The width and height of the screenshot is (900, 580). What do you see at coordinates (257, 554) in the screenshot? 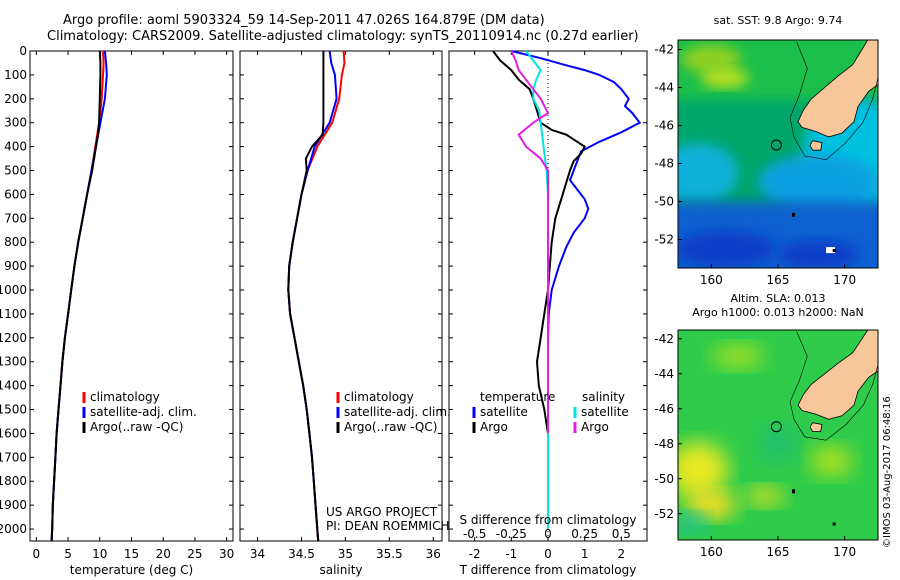
I see `salinity-xtick-label: 34` at bounding box center [257, 554].